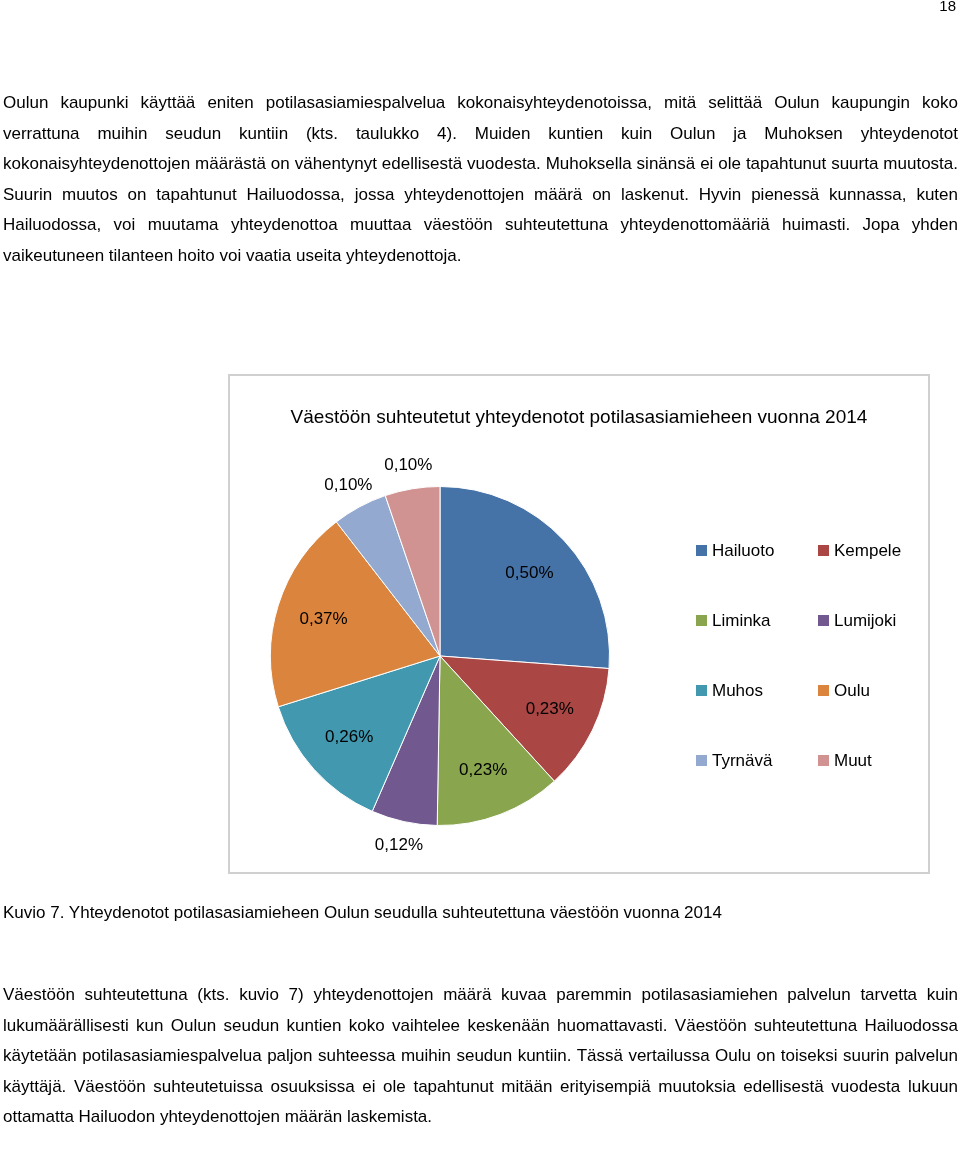 This screenshot has height=1162, width=960. What do you see at coordinates (579, 417) in the screenshot?
I see `chart-title: Väestöön suhteutetut yhteydenotot potilasasiamieheen vuonna 2014` at bounding box center [579, 417].